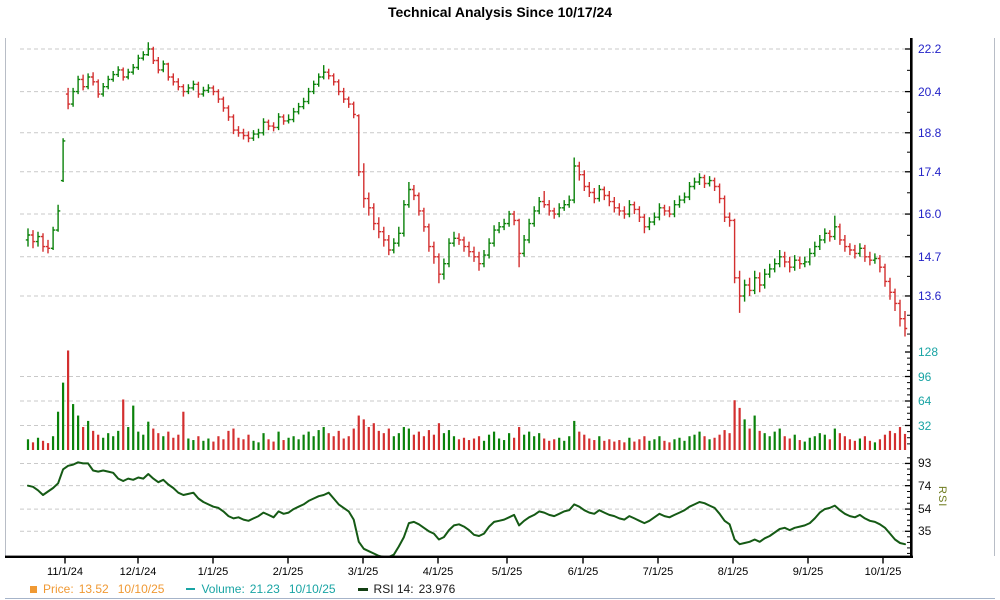  Describe the element at coordinates (288, 572) in the screenshot. I see `x-tick-label: 2/1/25` at that location.